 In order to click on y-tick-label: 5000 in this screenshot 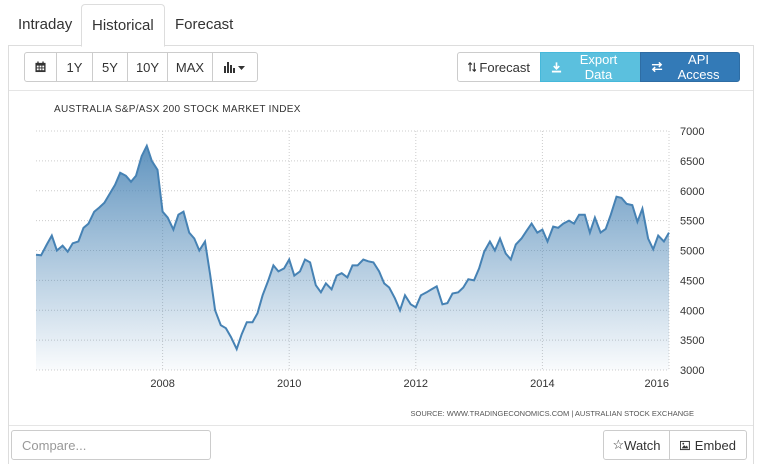, I will do `click(692, 252)`.